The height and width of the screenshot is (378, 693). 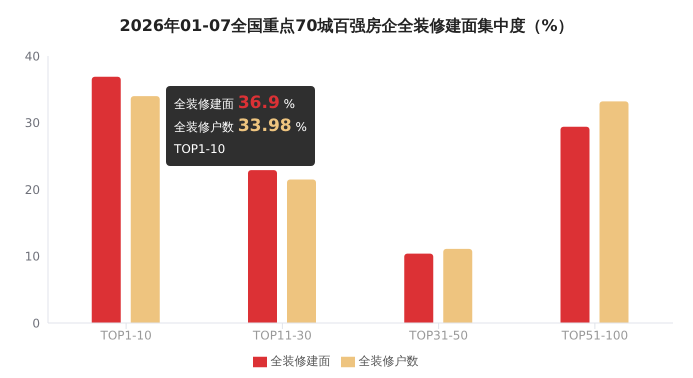 What do you see at coordinates (200, 149) in the screenshot?
I see `annotation: TOP1-10` at bounding box center [200, 149].